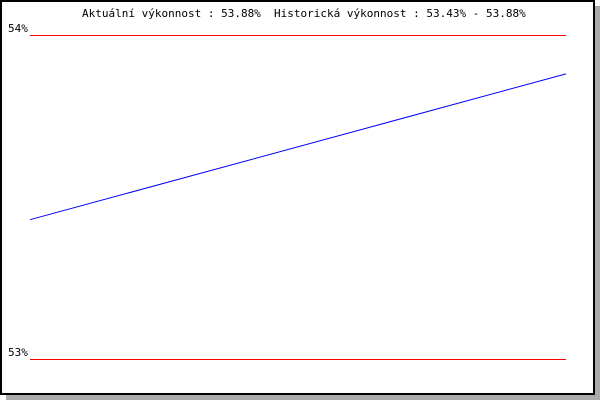 This screenshot has height=400, width=600. Describe the element at coordinates (18, 352) in the screenshot. I see `y-tick-label: 53%` at that location.